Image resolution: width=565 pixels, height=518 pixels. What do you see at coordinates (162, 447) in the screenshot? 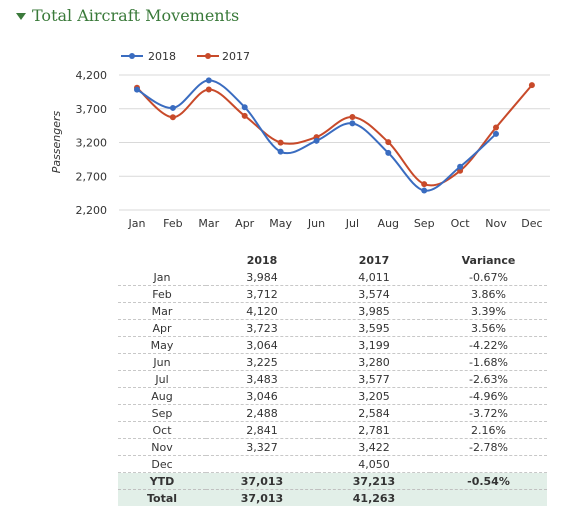
I see `cell-month: Nov` at bounding box center [162, 447].